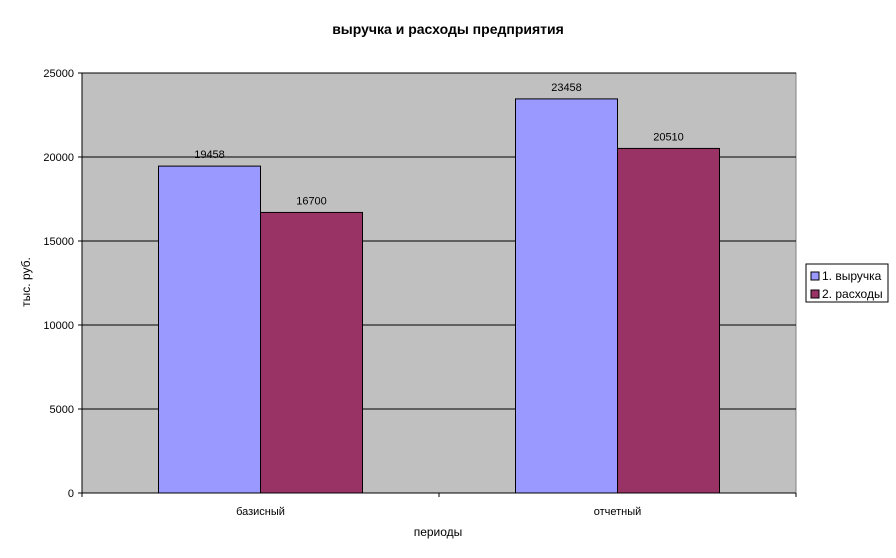  I want to click on x-tick-label-0: базисный, so click(260, 512).